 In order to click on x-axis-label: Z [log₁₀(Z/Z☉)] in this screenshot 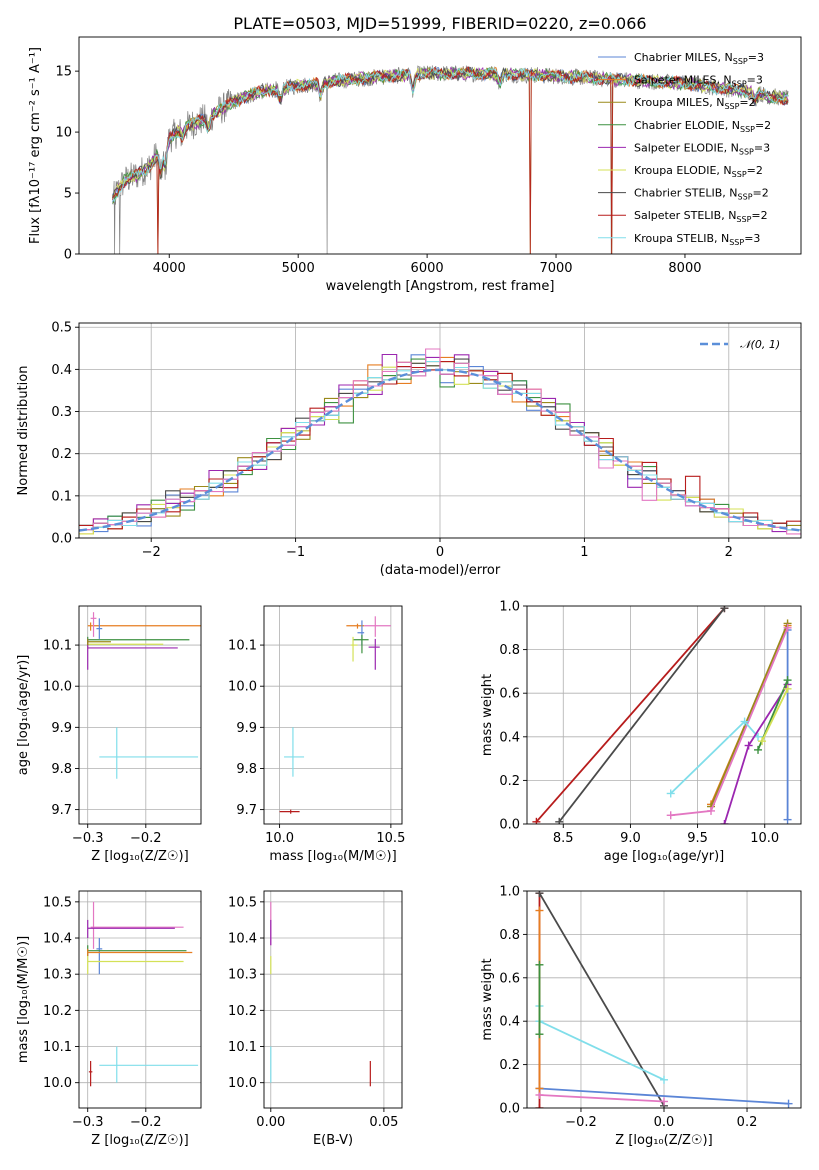, I will do `click(139, 1140)`.